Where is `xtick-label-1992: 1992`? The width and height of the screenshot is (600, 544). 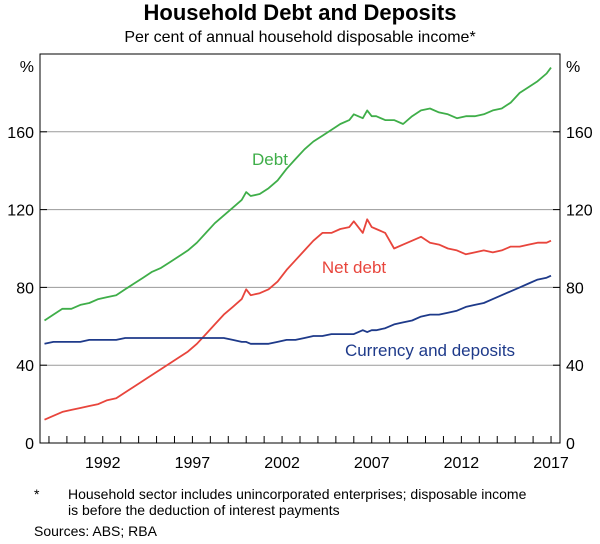 xtick-label-1992: 1992 is located at coordinates (103, 463).